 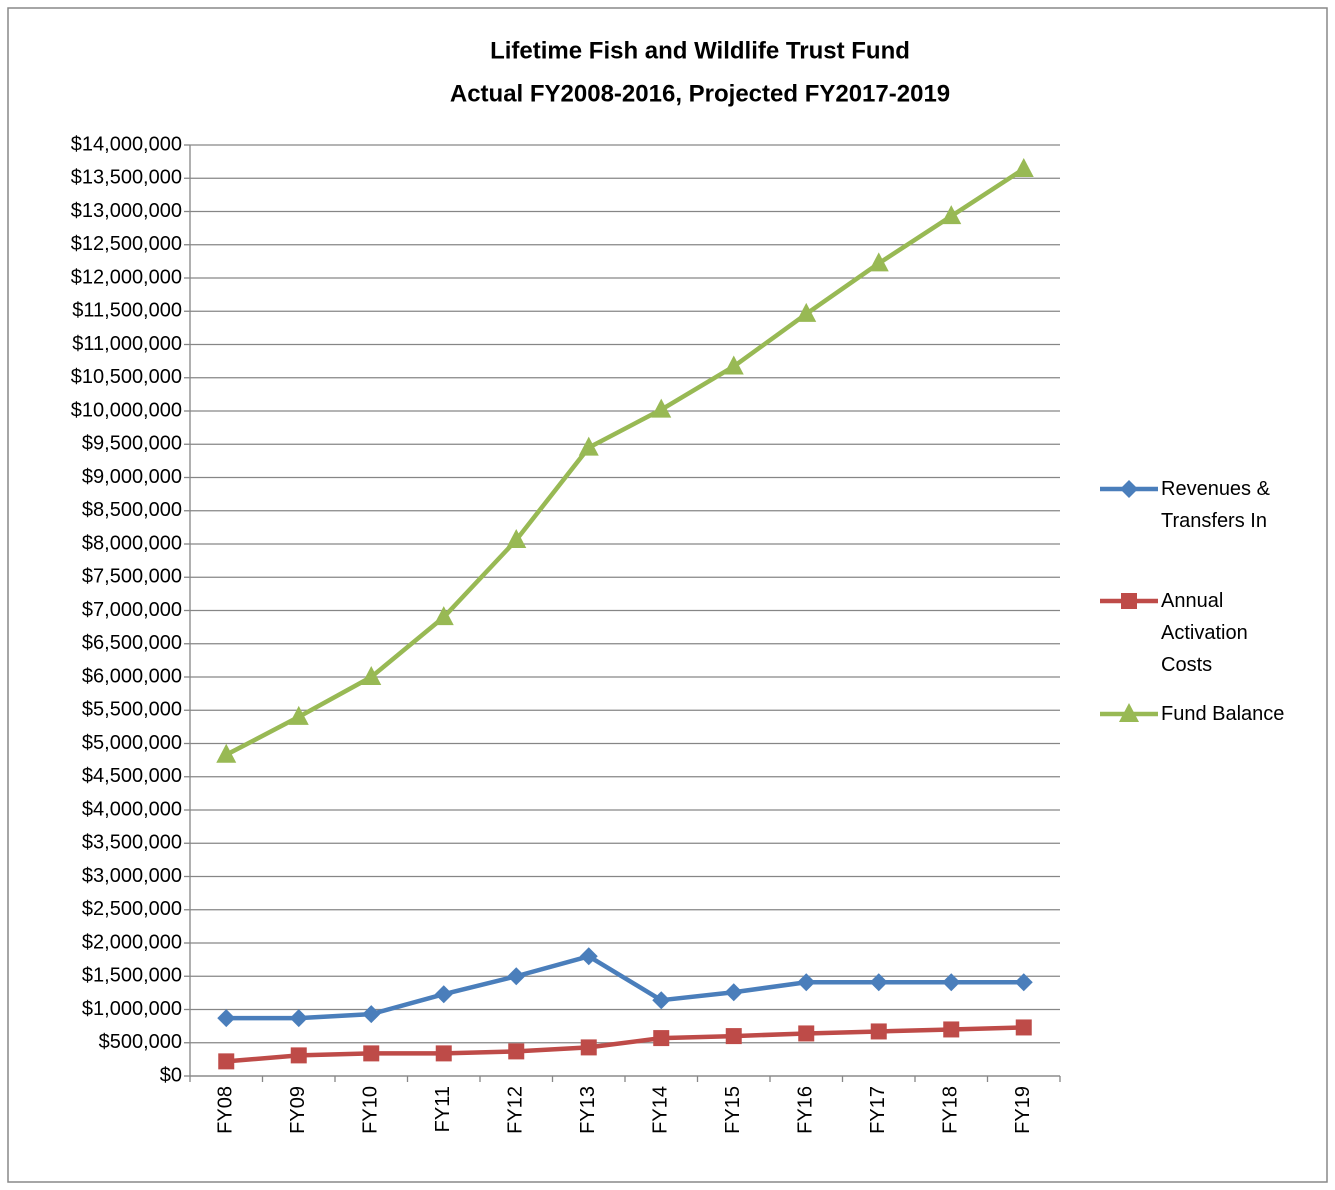 I want to click on chart-title: Lifetime Fish and Wildlife Trust Fund, so click(x=700, y=50).